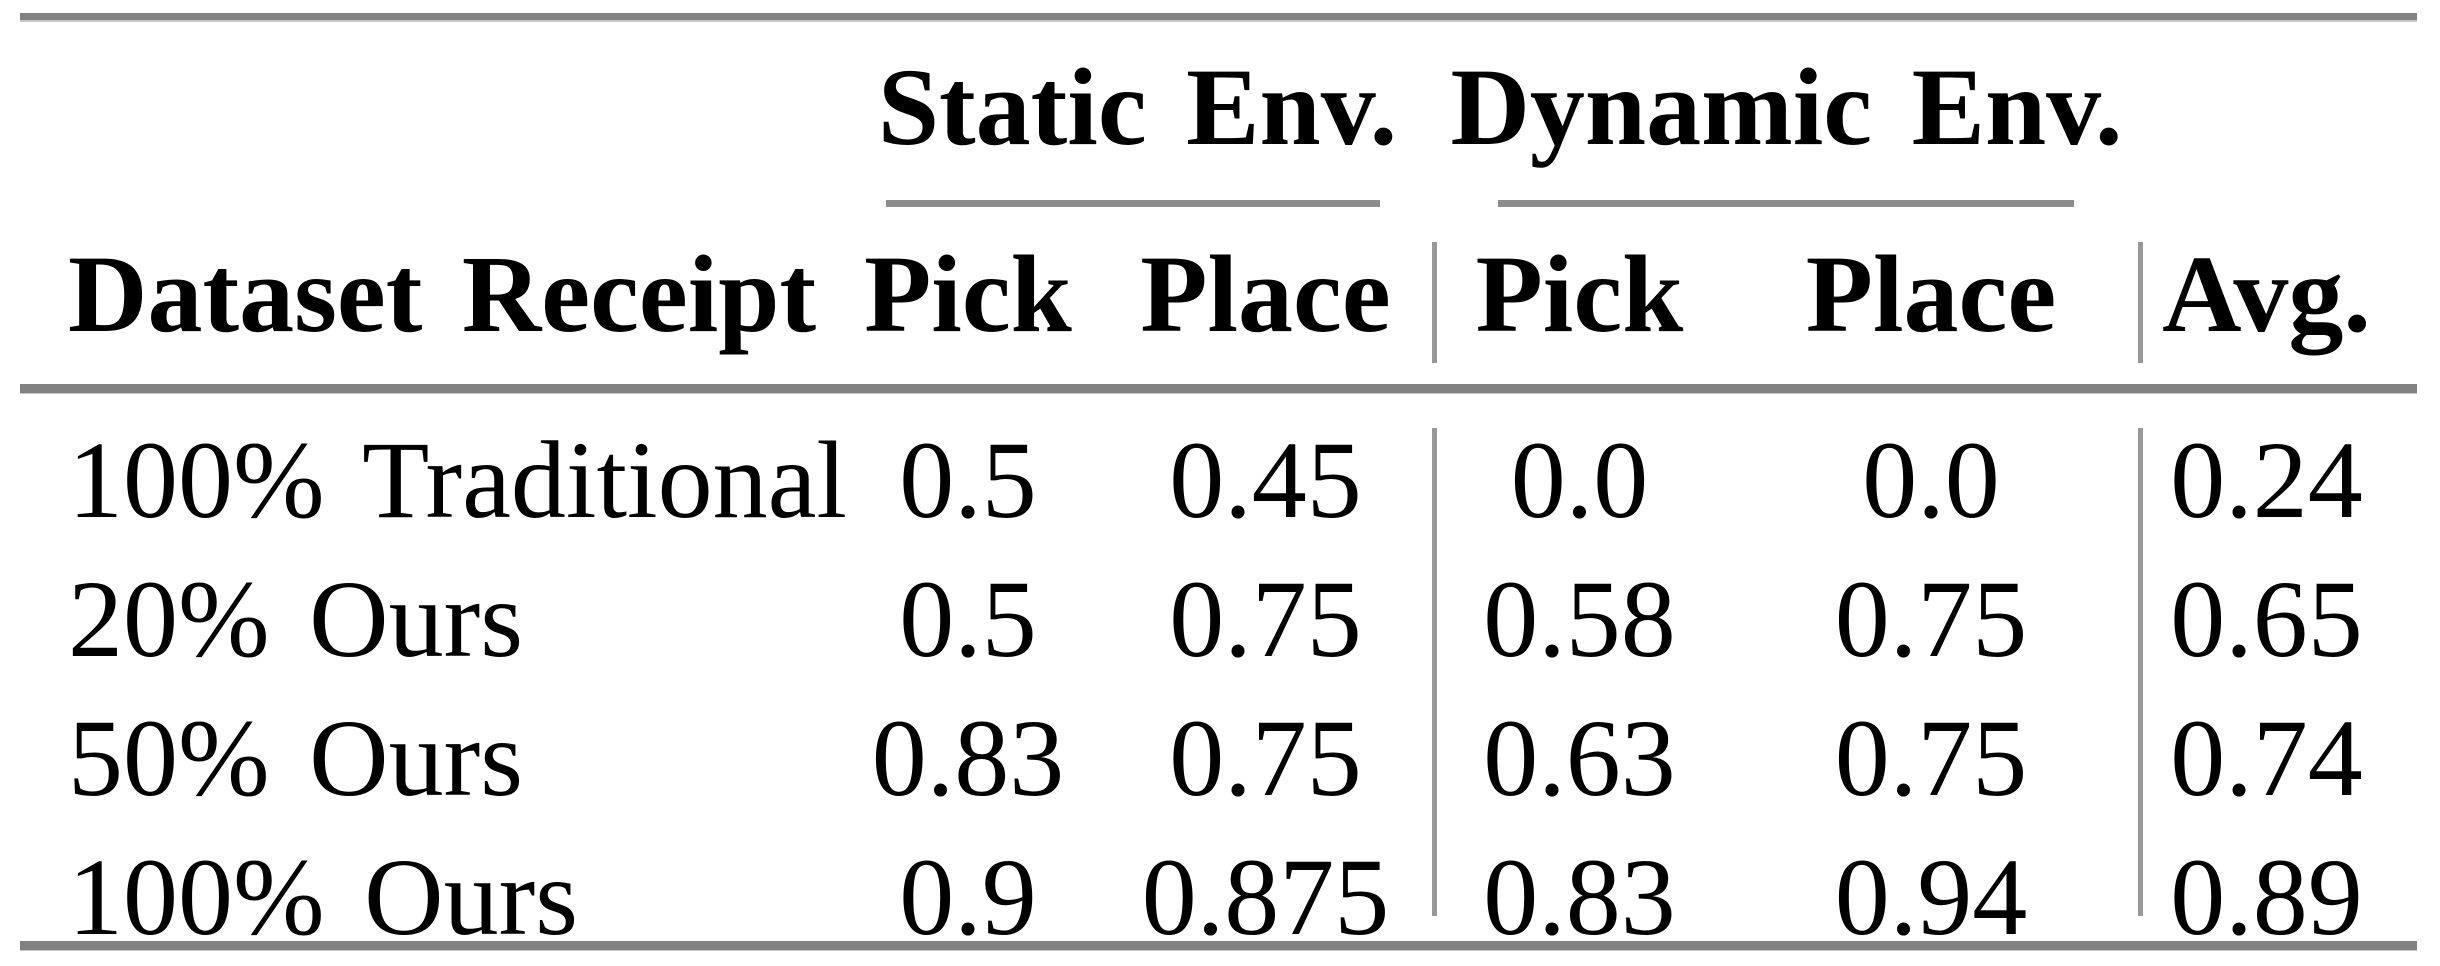 The height and width of the screenshot is (966, 2440). What do you see at coordinates (968, 897) in the screenshot?
I see `cell-static-pick: 0.9` at bounding box center [968, 897].